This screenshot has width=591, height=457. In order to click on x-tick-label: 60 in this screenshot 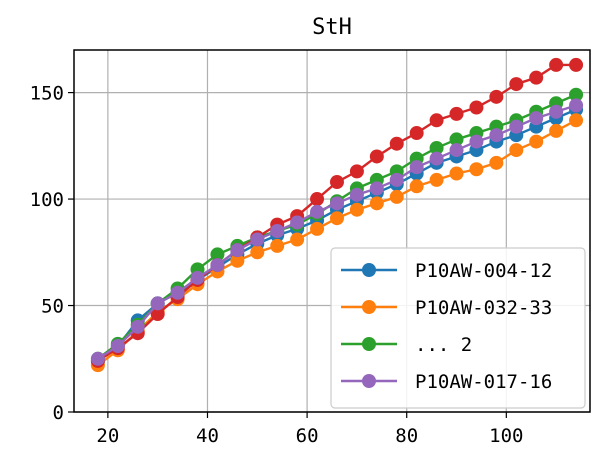, I will do `click(307, 436)`.